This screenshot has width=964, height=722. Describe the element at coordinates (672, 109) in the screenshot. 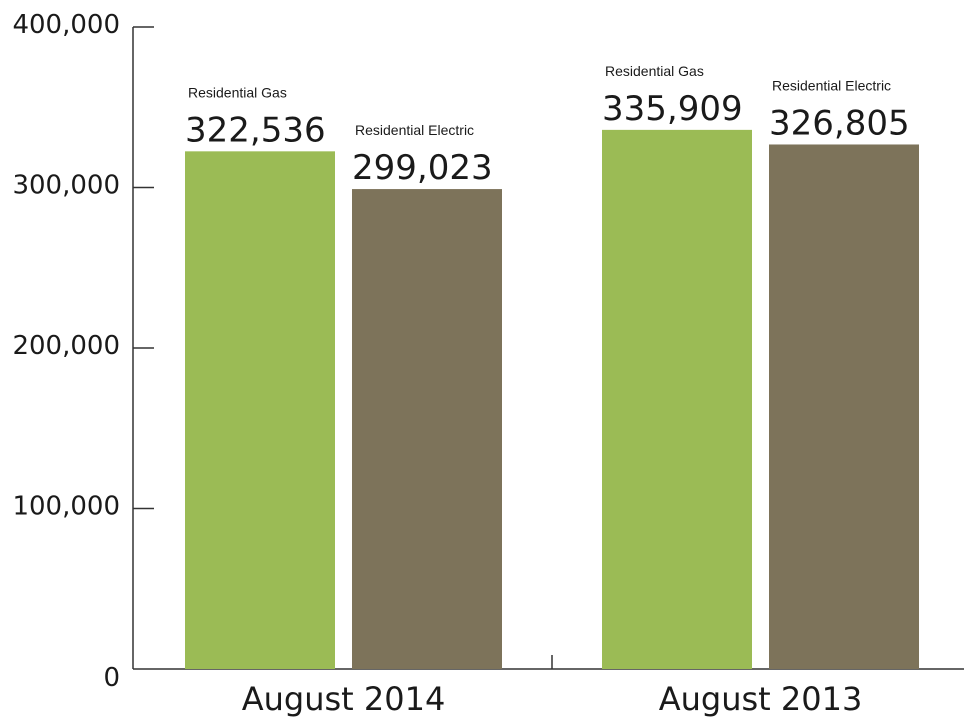

I see `bar-value-label: 335,909` at that location.